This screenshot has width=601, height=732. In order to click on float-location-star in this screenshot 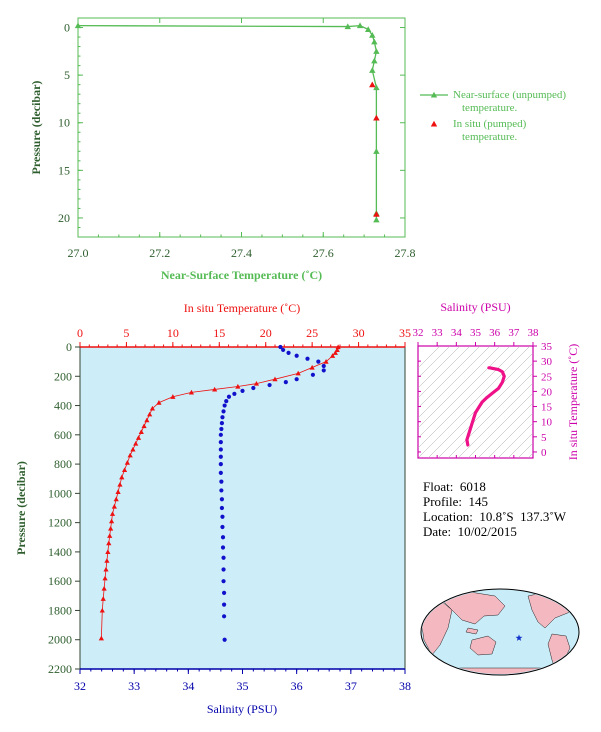, I will do `click(519, 637)`.